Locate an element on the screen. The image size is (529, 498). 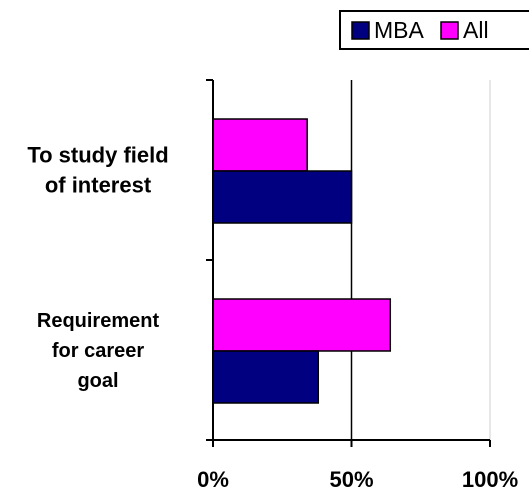
legend-label-all: All is located at coordinates (476, 30).